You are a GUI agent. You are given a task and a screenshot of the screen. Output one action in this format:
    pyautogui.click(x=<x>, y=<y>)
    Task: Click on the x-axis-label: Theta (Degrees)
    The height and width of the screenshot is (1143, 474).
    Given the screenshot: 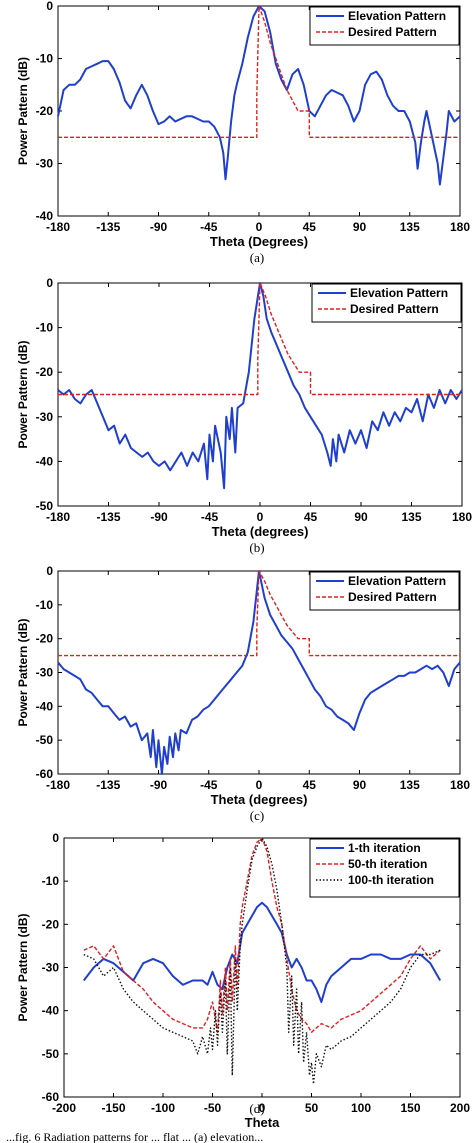 What is the action you would take?
    pyautogui.click(x=259, y=241)
    